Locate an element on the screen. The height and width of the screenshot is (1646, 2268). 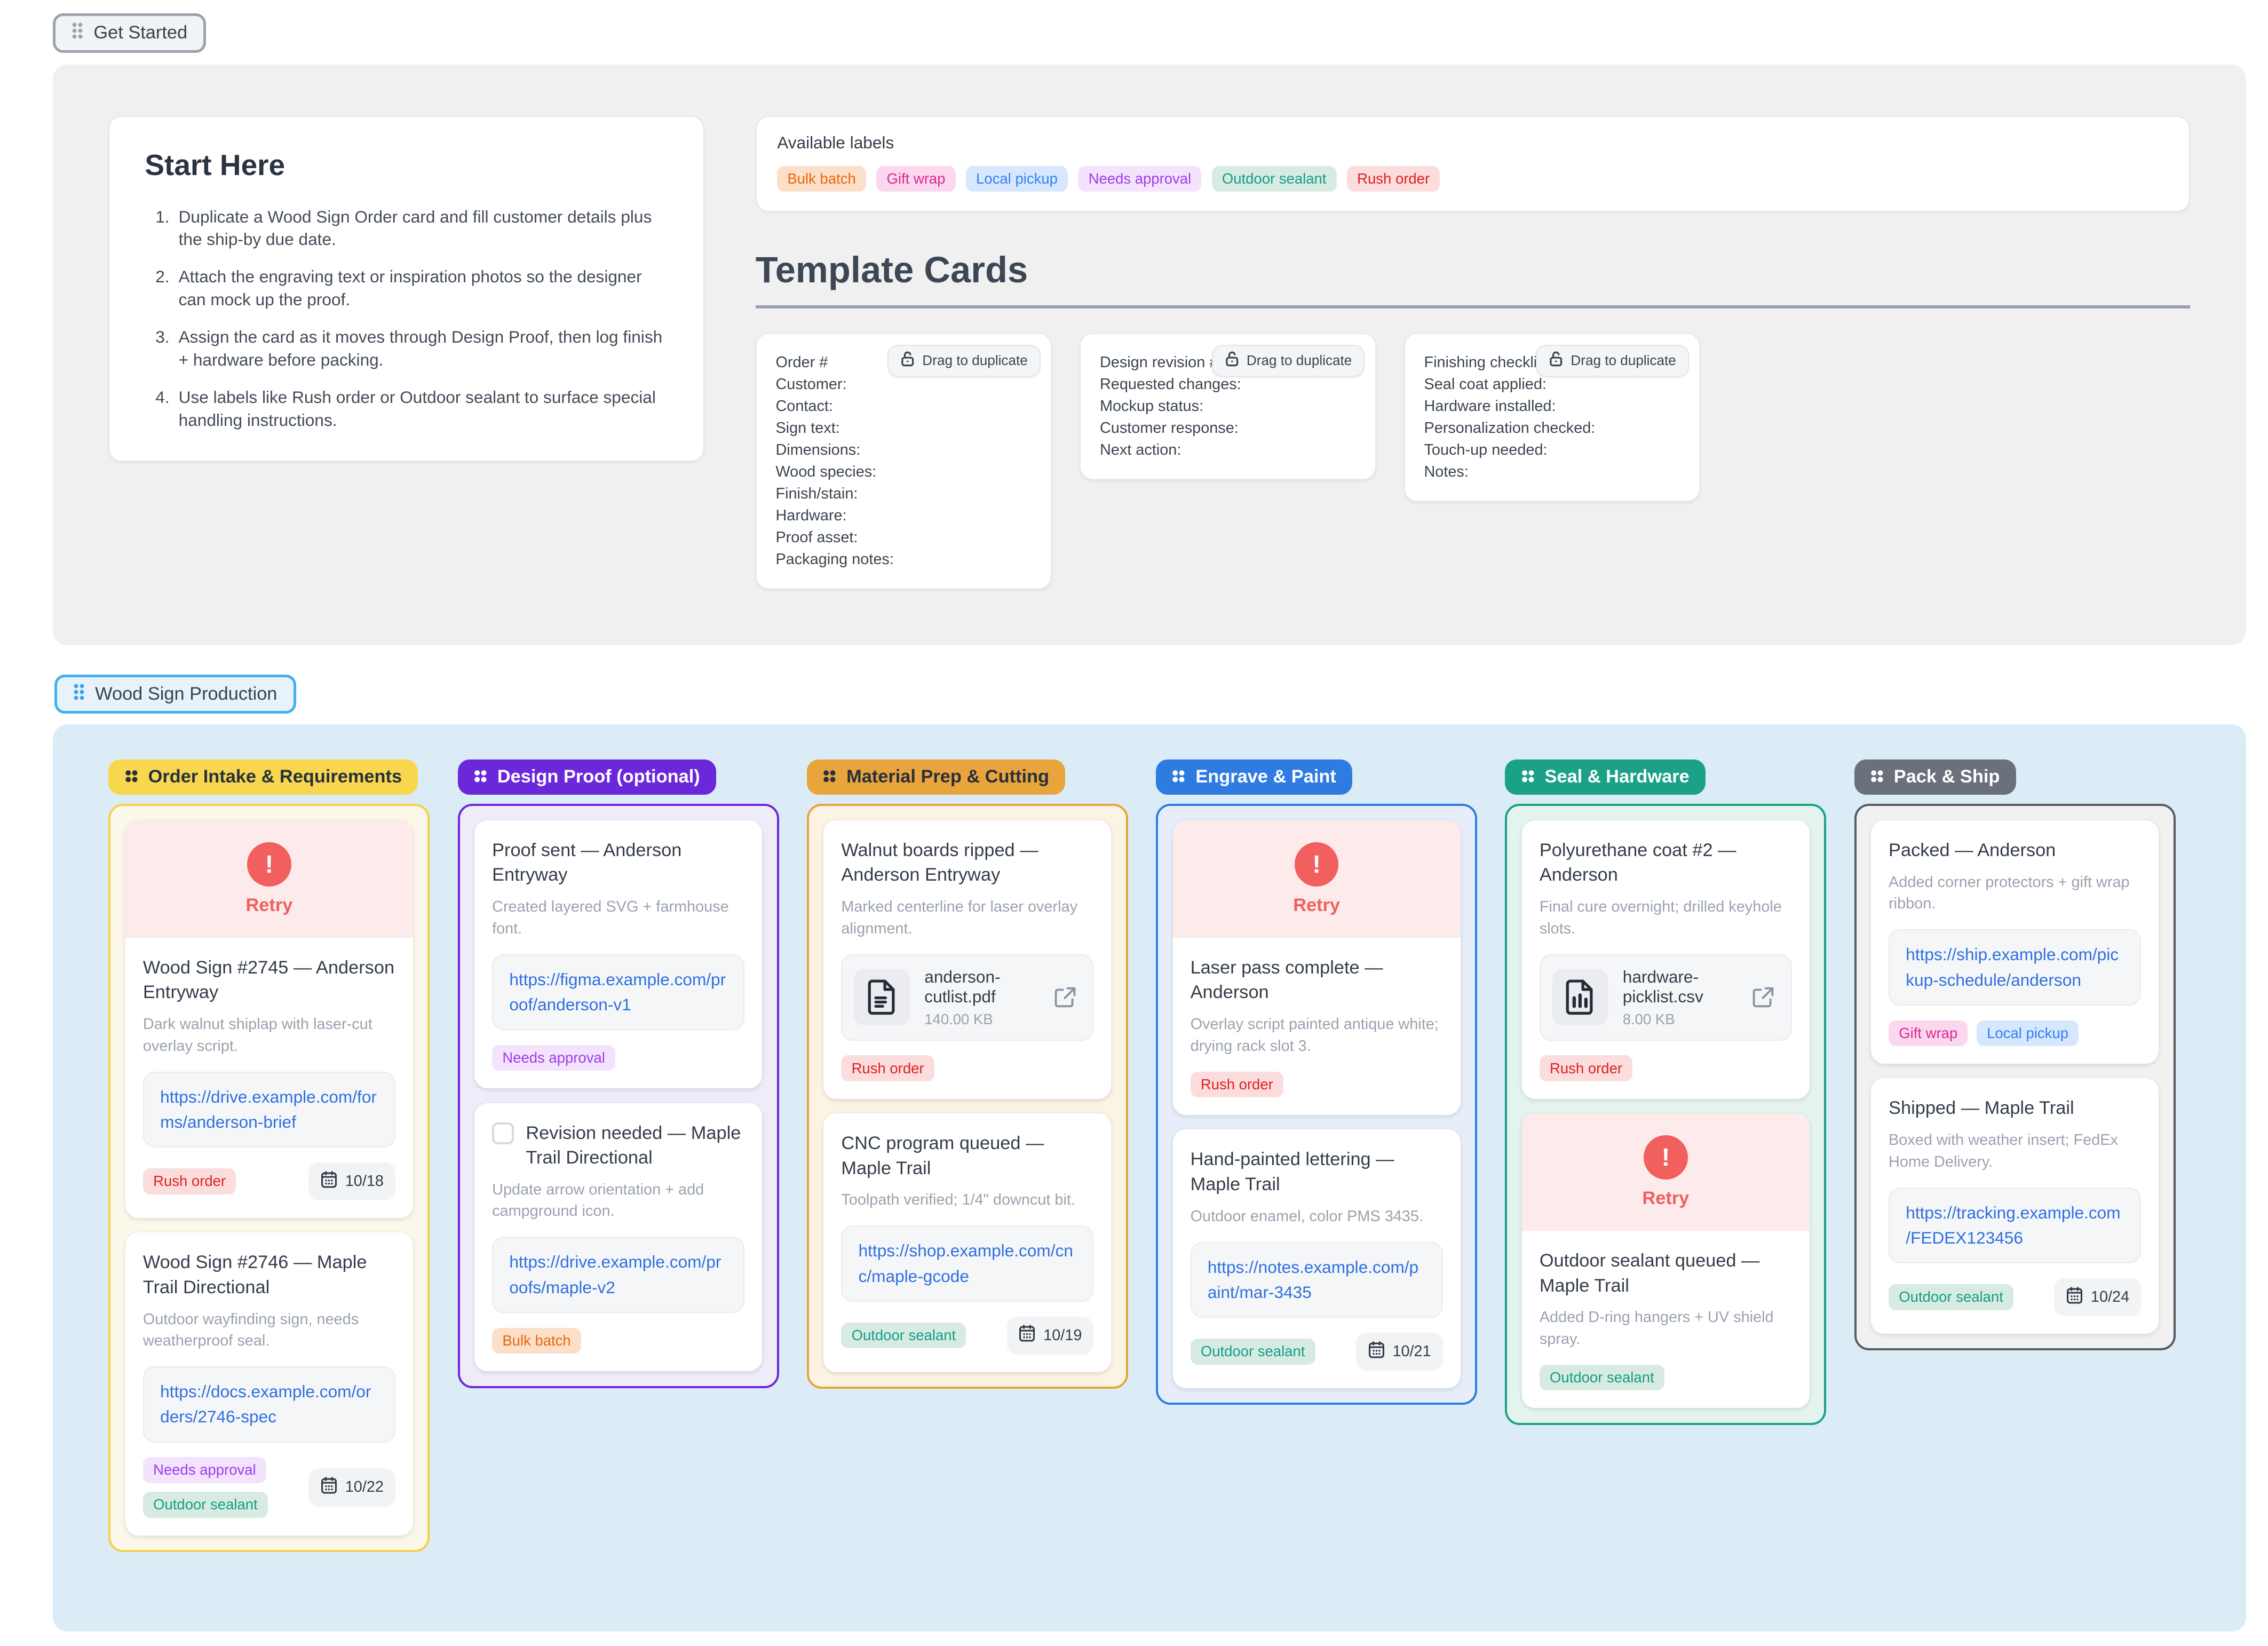
card-title-row: Proof sent — Anderson Entryway is located at coordinates (618, 863).